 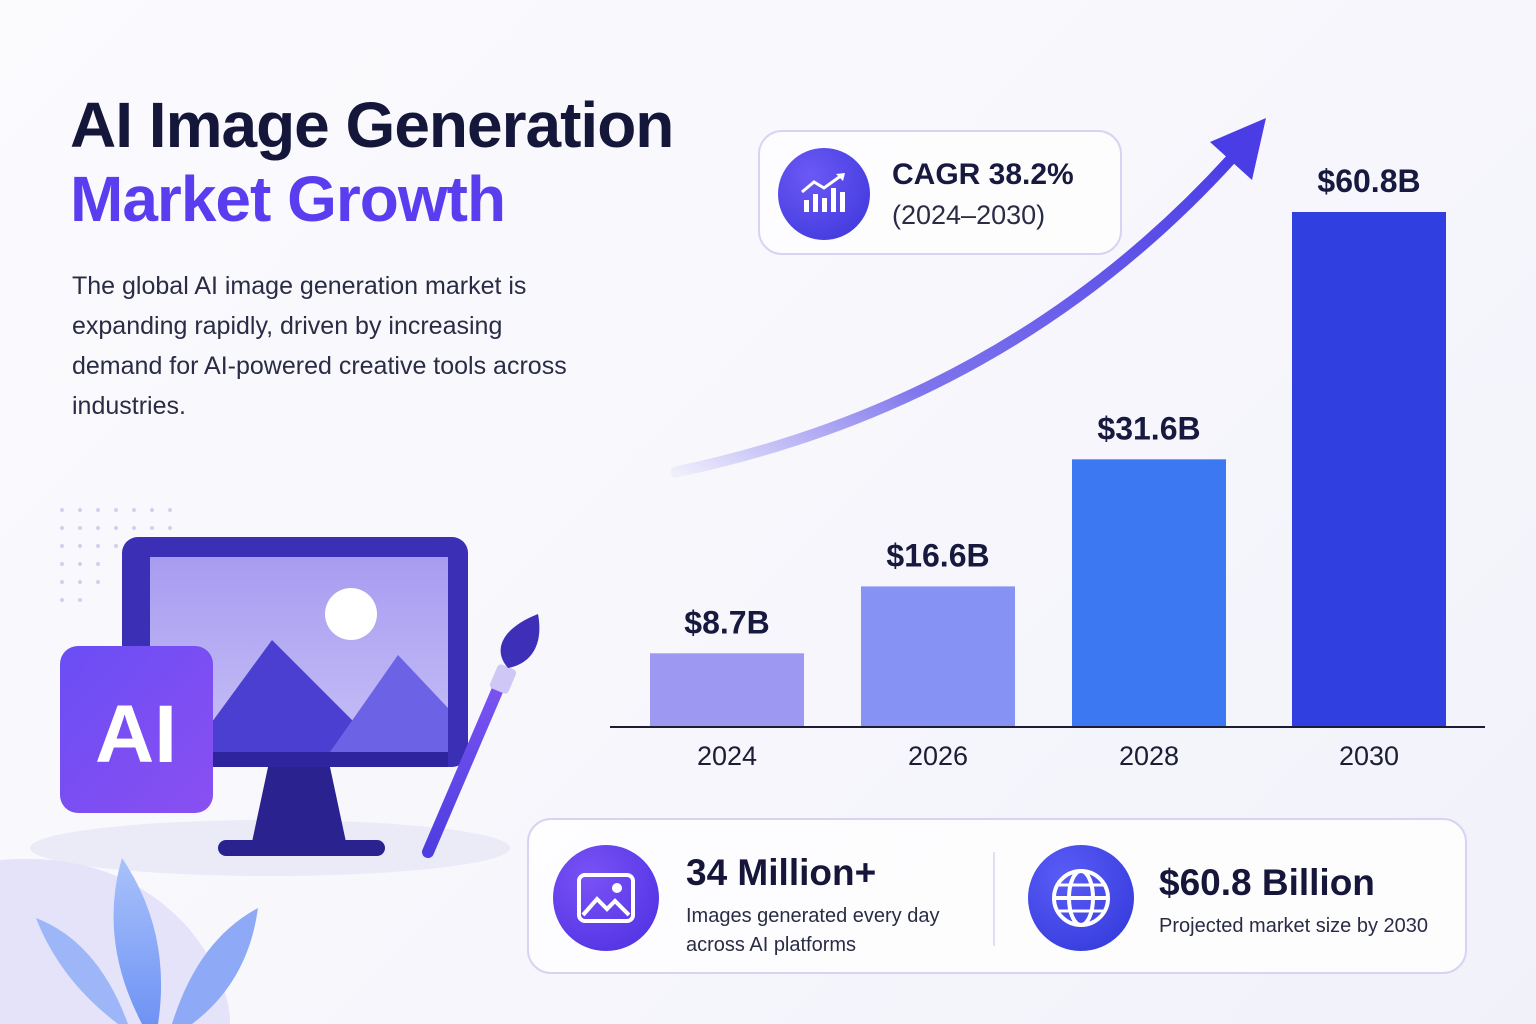 What do you see at coordinates (1369, 469) in the screenshot?
I see `bar-2030` at bounding box center [1369, 469].